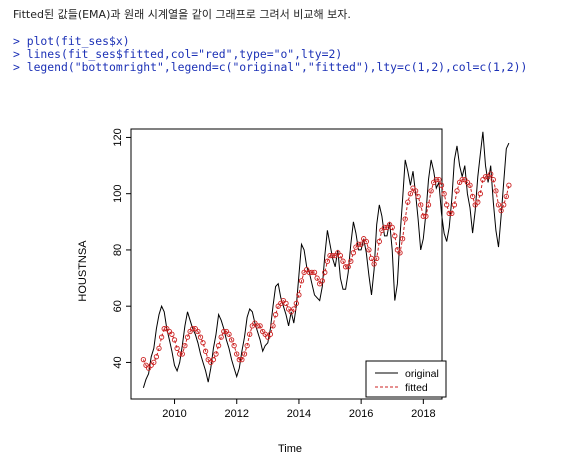 The width and height of the screenshot is (568, 468). Describe the element at coordinates (118, 194) in the screenshot. I see `y-tick-label: 100` at that location.